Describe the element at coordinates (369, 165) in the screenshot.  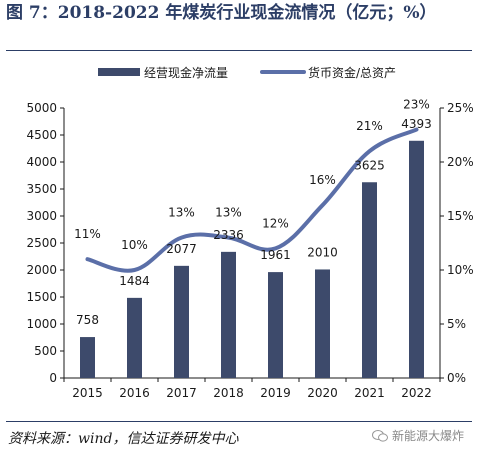
I see `bar-value-label: 3625` at that location.